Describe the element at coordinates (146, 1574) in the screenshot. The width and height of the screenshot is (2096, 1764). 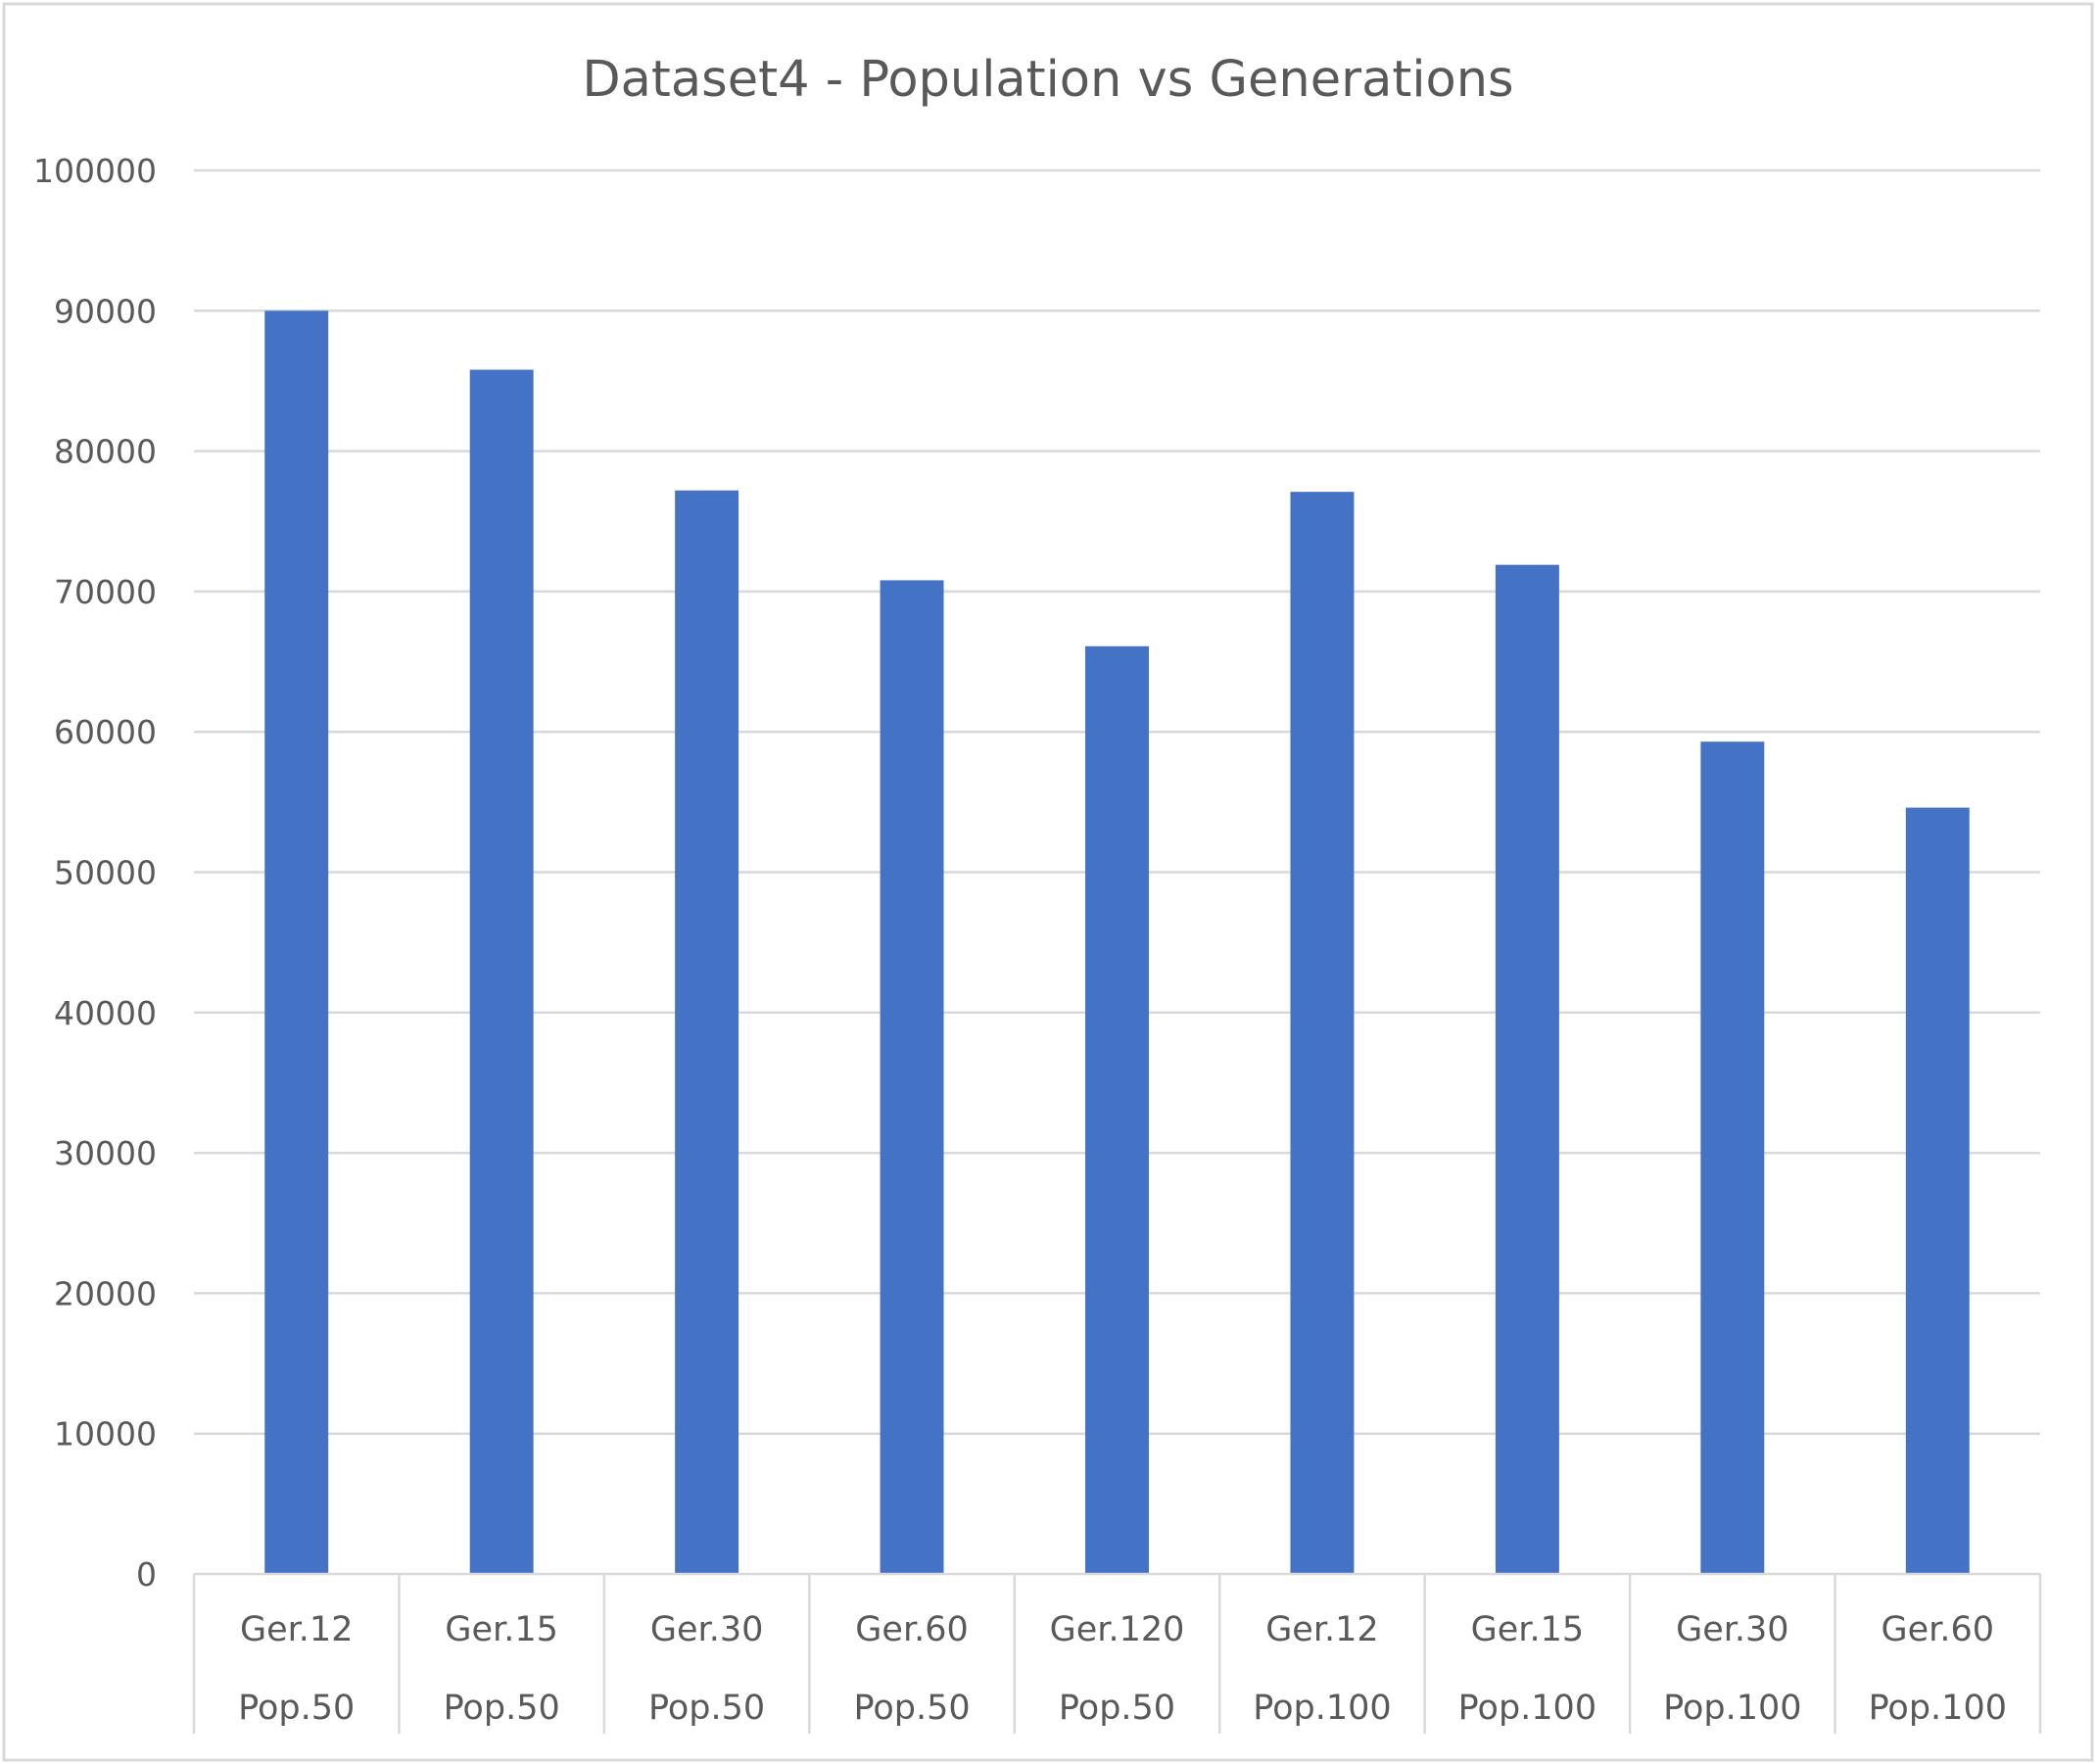
I see `y-tick-label: 0` at that location.